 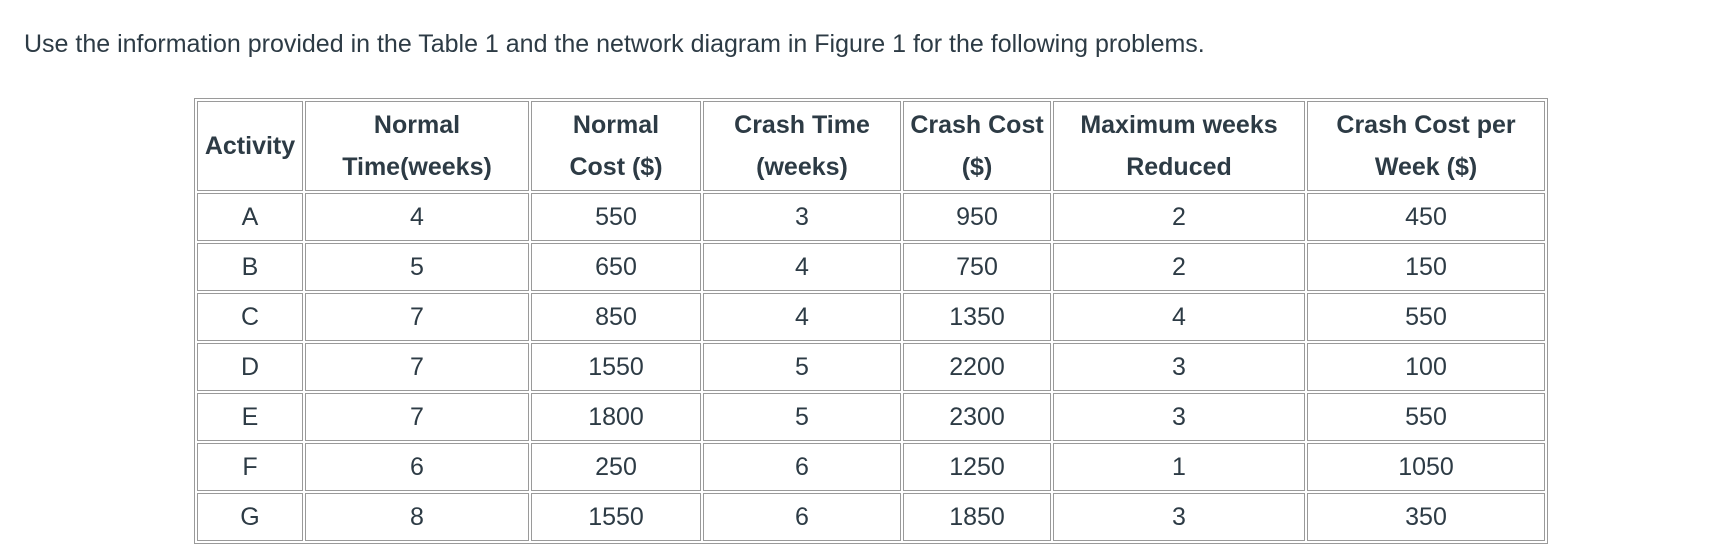 What do you see at coordinates (616, 317) in the screenshot?
I see `cell-normal-cost: 850` at bounding box center [616, 317].